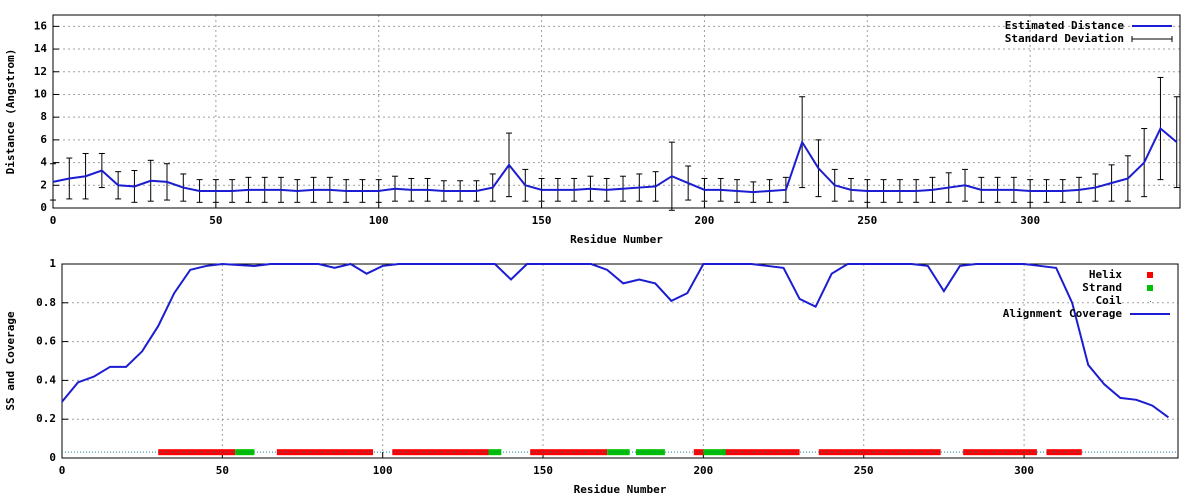 The height and width of the screenshot is (500, 1200). Describe the element at coordinates (43, 162) in the screenshot. I see `y-tick-label: 4` at that location.